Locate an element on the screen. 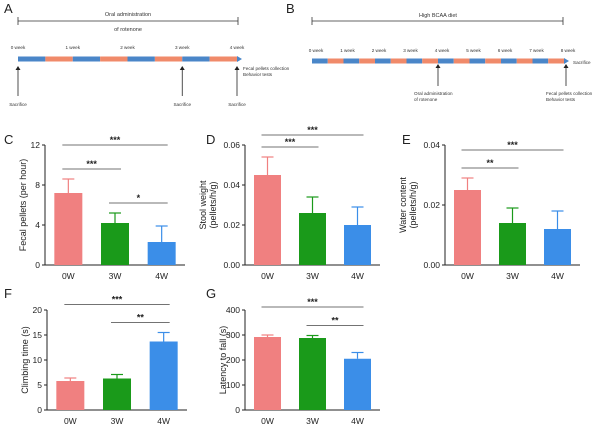 The image size is (600, 436). panel-label-d: D is located at coordinates (210, 139).